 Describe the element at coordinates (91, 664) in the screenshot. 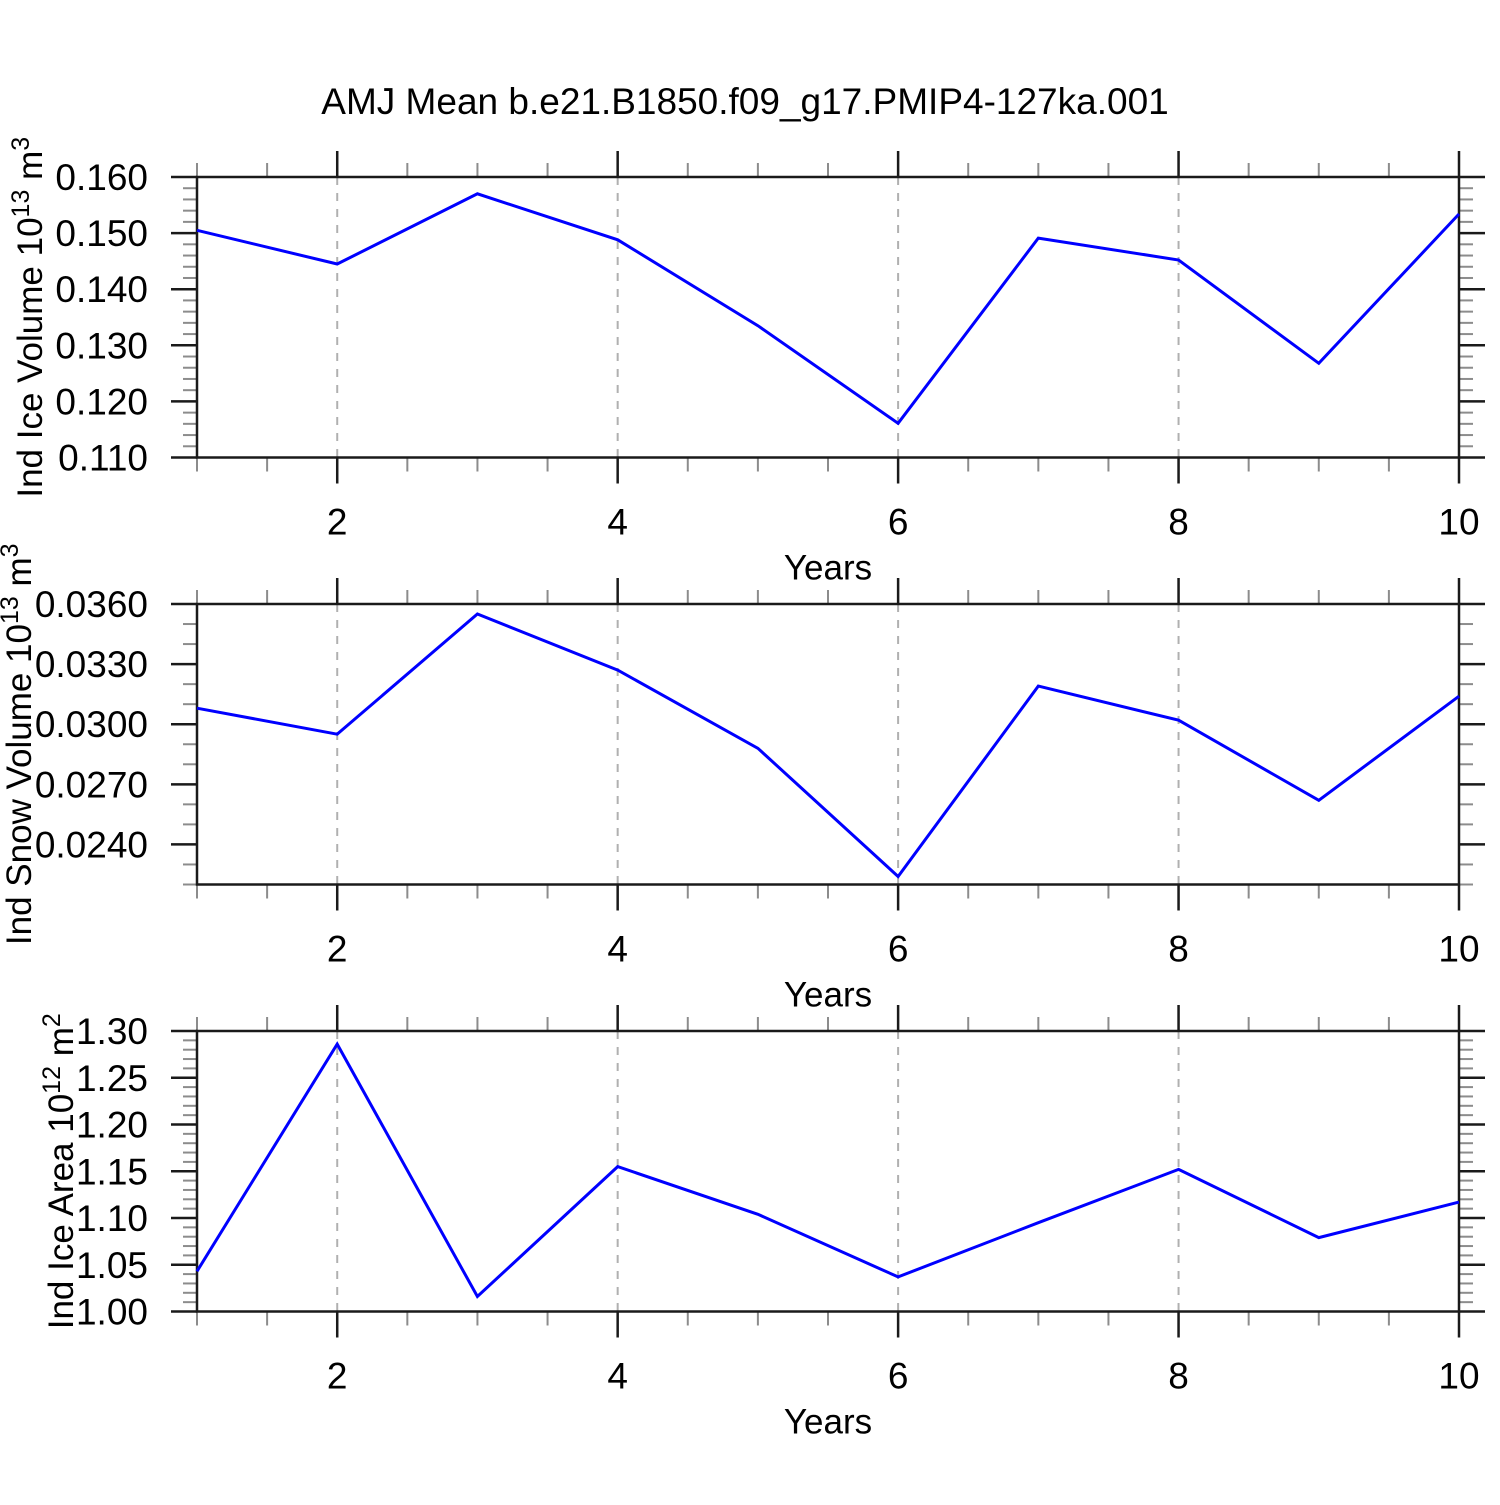

I see `y-tick-label: 0.0330` at that location.